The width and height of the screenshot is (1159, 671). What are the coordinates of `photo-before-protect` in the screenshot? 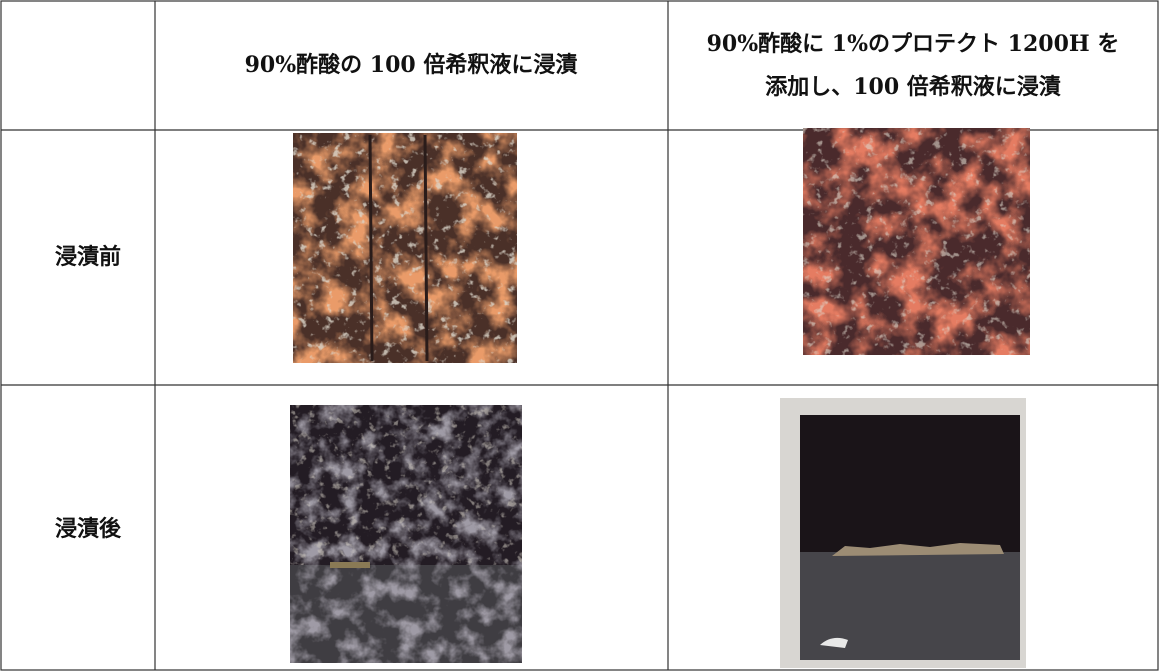 It's located at (916, 241).